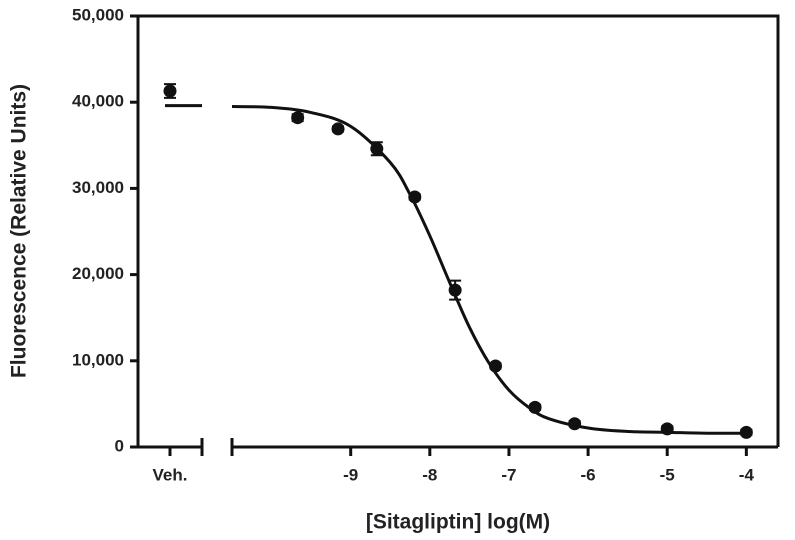 This screenshot has height=540, width=795. Describe the element at coordinates (170, 91) in the screenshot. I see `vehicle-point` at that location.